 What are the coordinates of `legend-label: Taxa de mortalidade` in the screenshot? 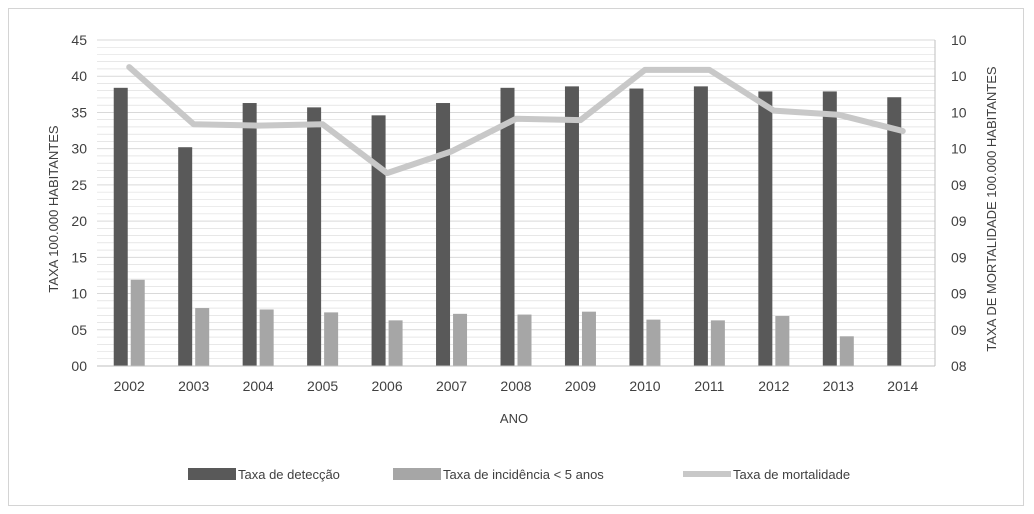 It's located at (791, 474).